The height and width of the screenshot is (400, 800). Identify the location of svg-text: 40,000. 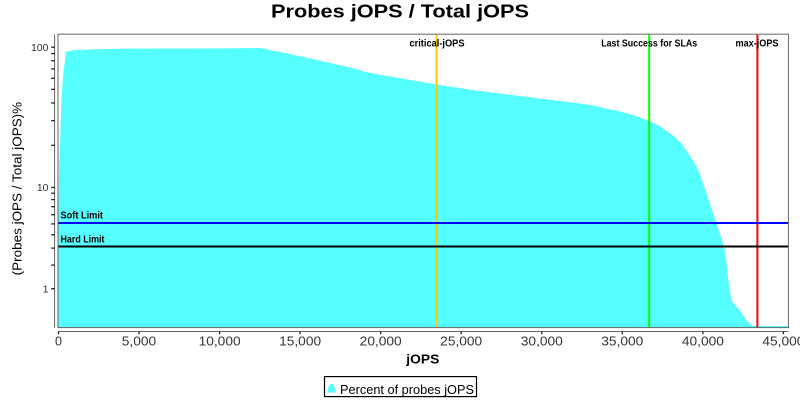
(703, 342).